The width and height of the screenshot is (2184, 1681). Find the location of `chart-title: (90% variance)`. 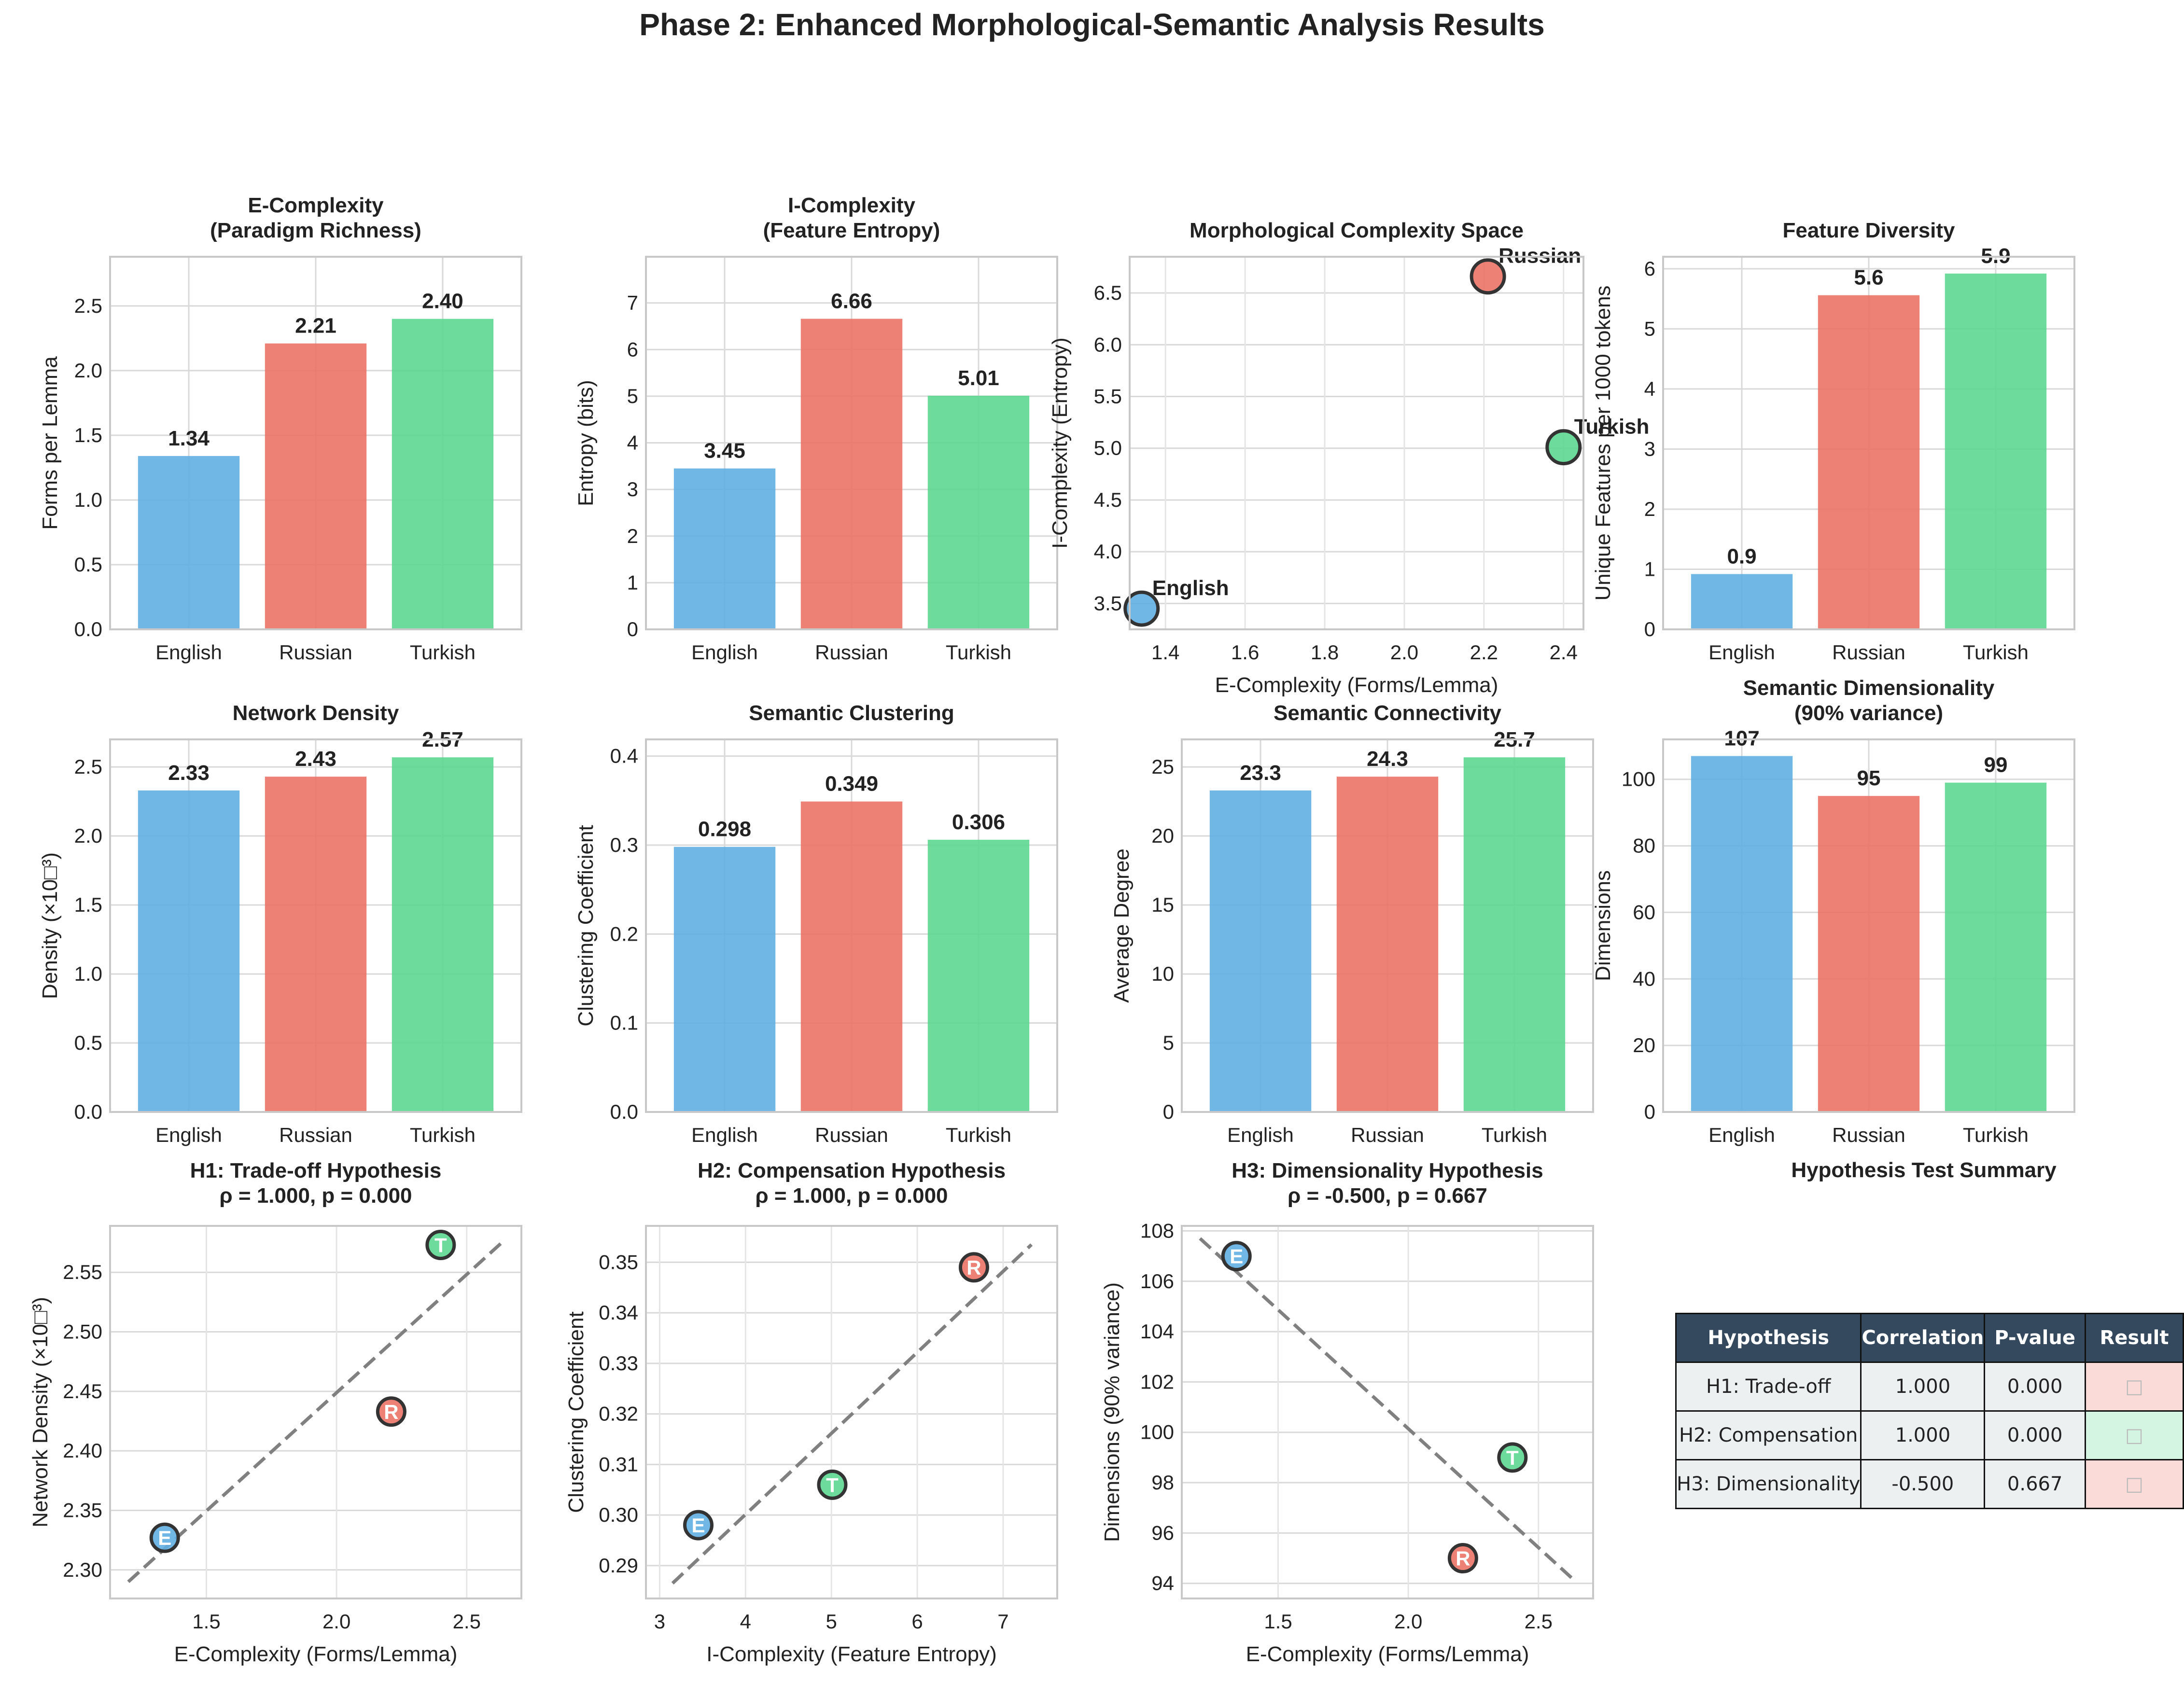

chart-title: (90% variance) is located at coordinates (1869, 713).